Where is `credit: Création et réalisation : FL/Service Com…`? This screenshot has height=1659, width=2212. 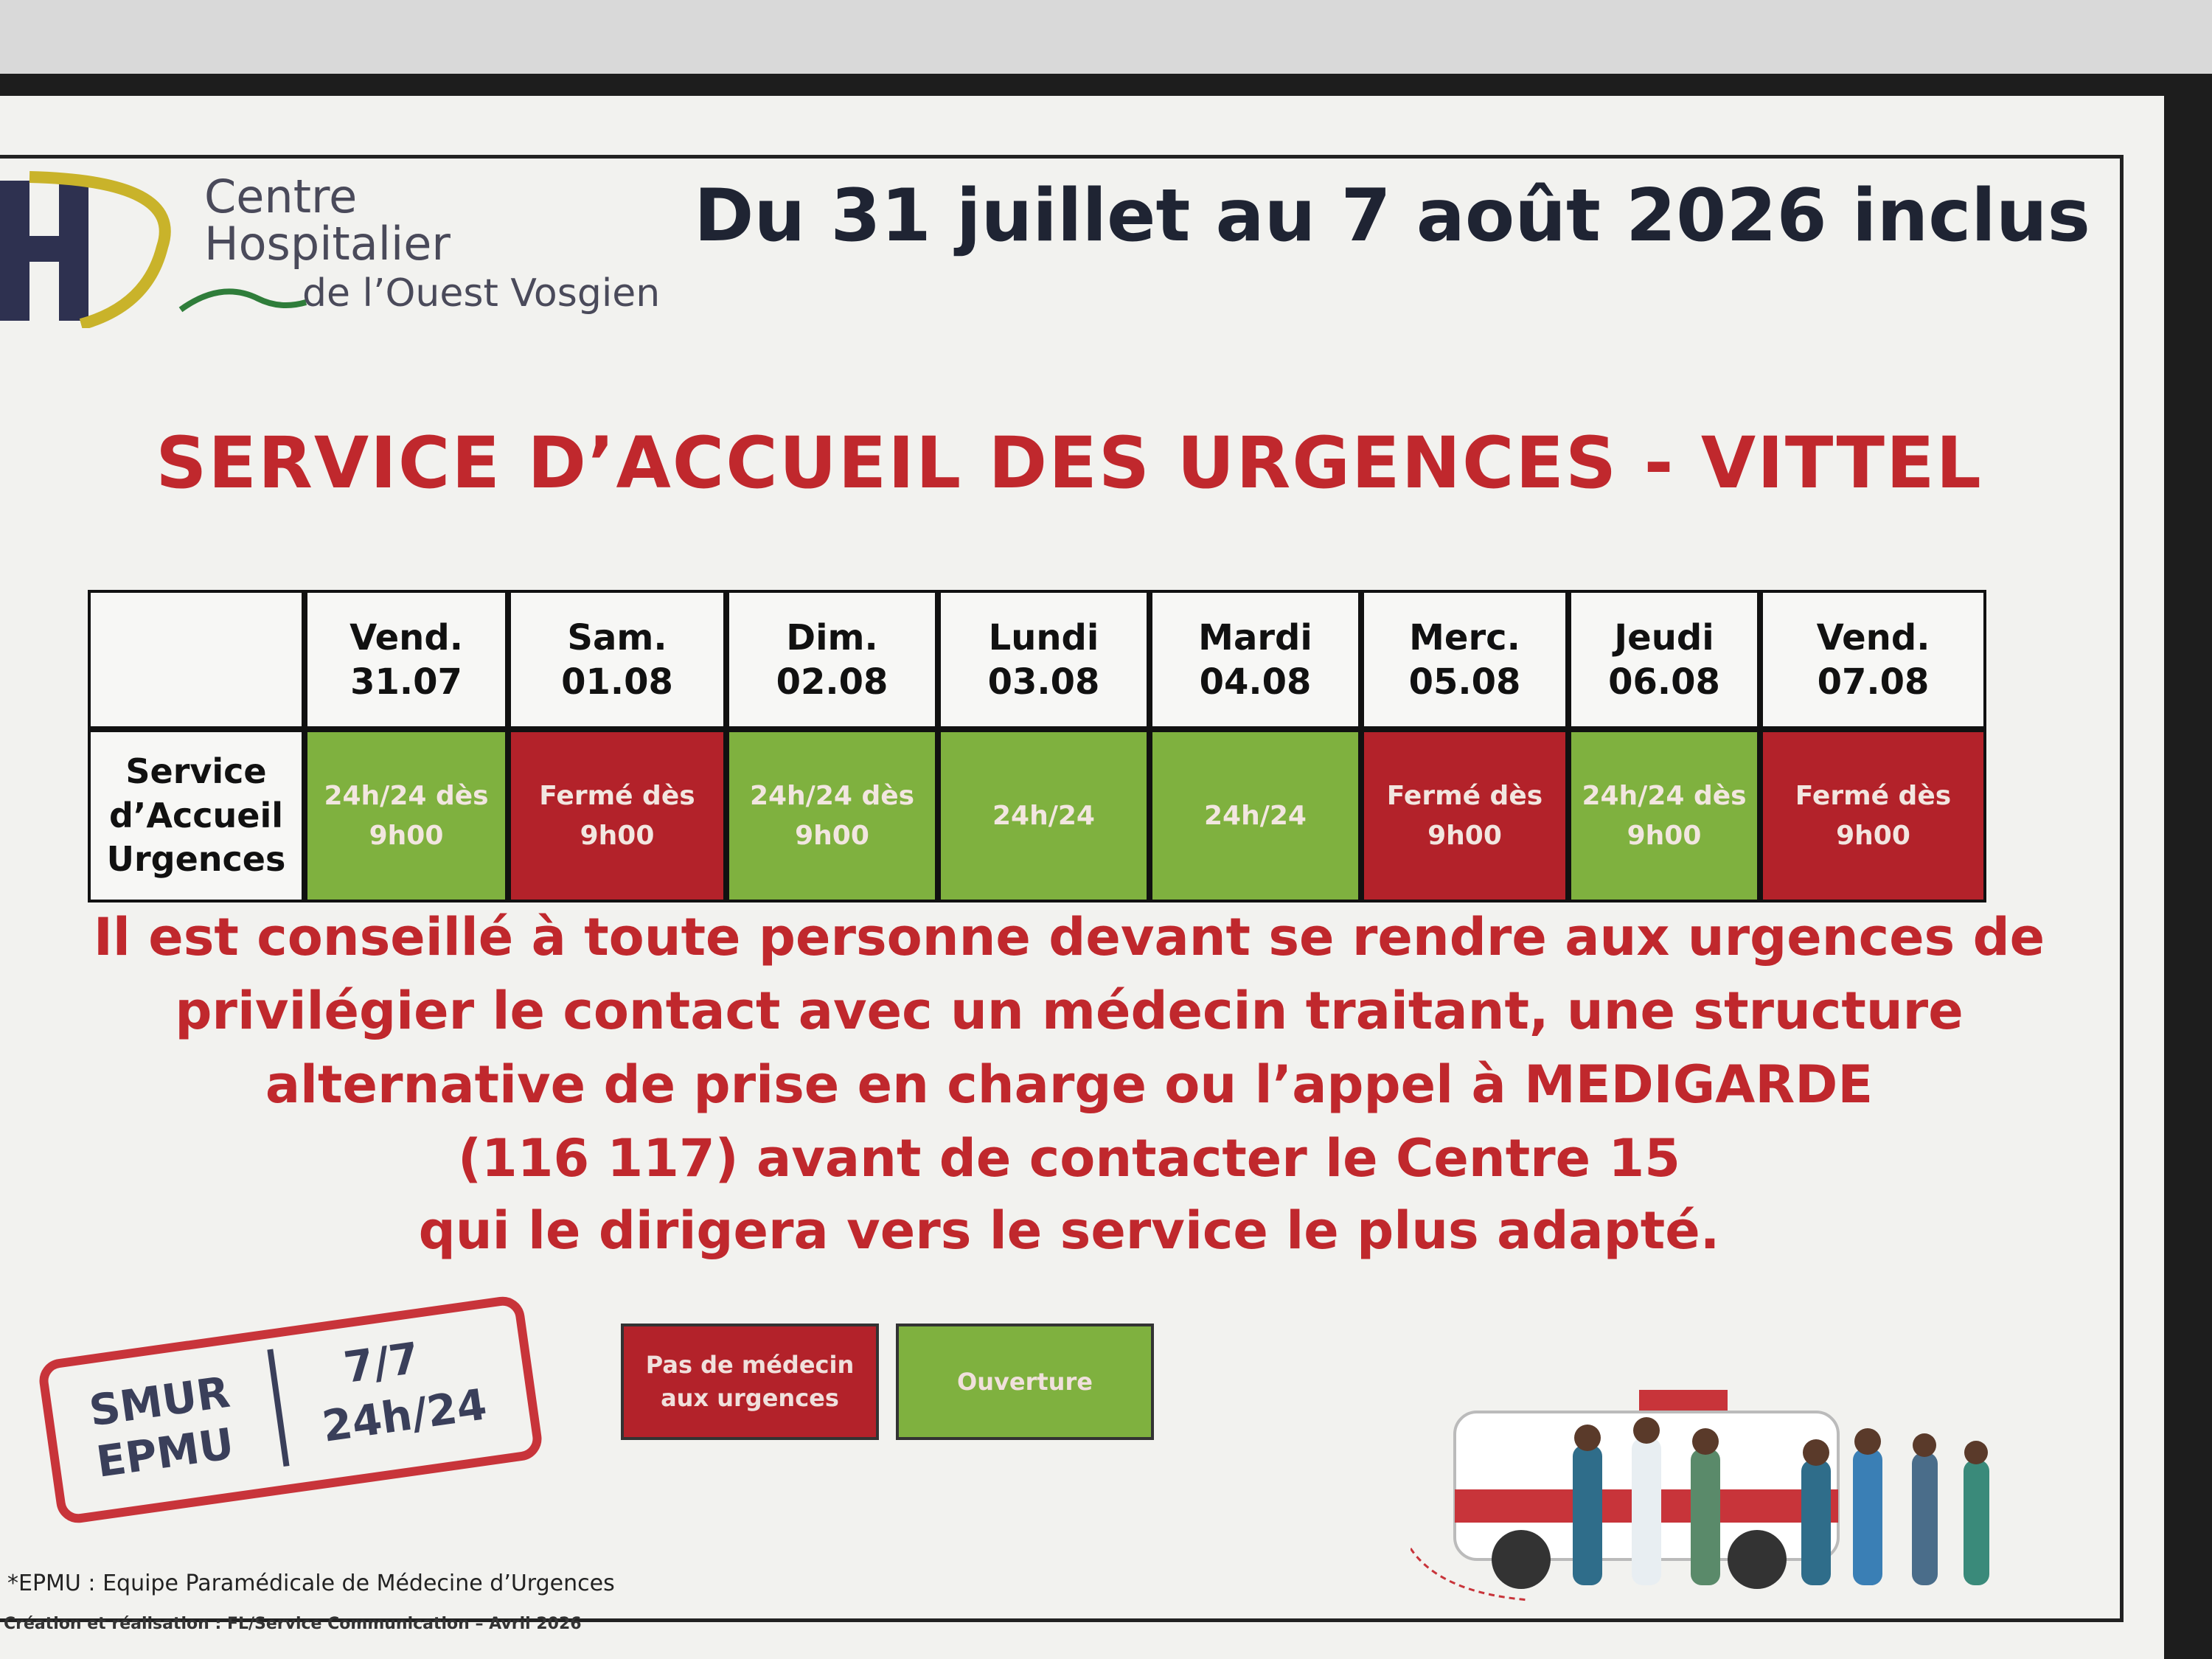
credit: Création et réalisation : FL/Service Com… is located at coordinates (293, 1624).